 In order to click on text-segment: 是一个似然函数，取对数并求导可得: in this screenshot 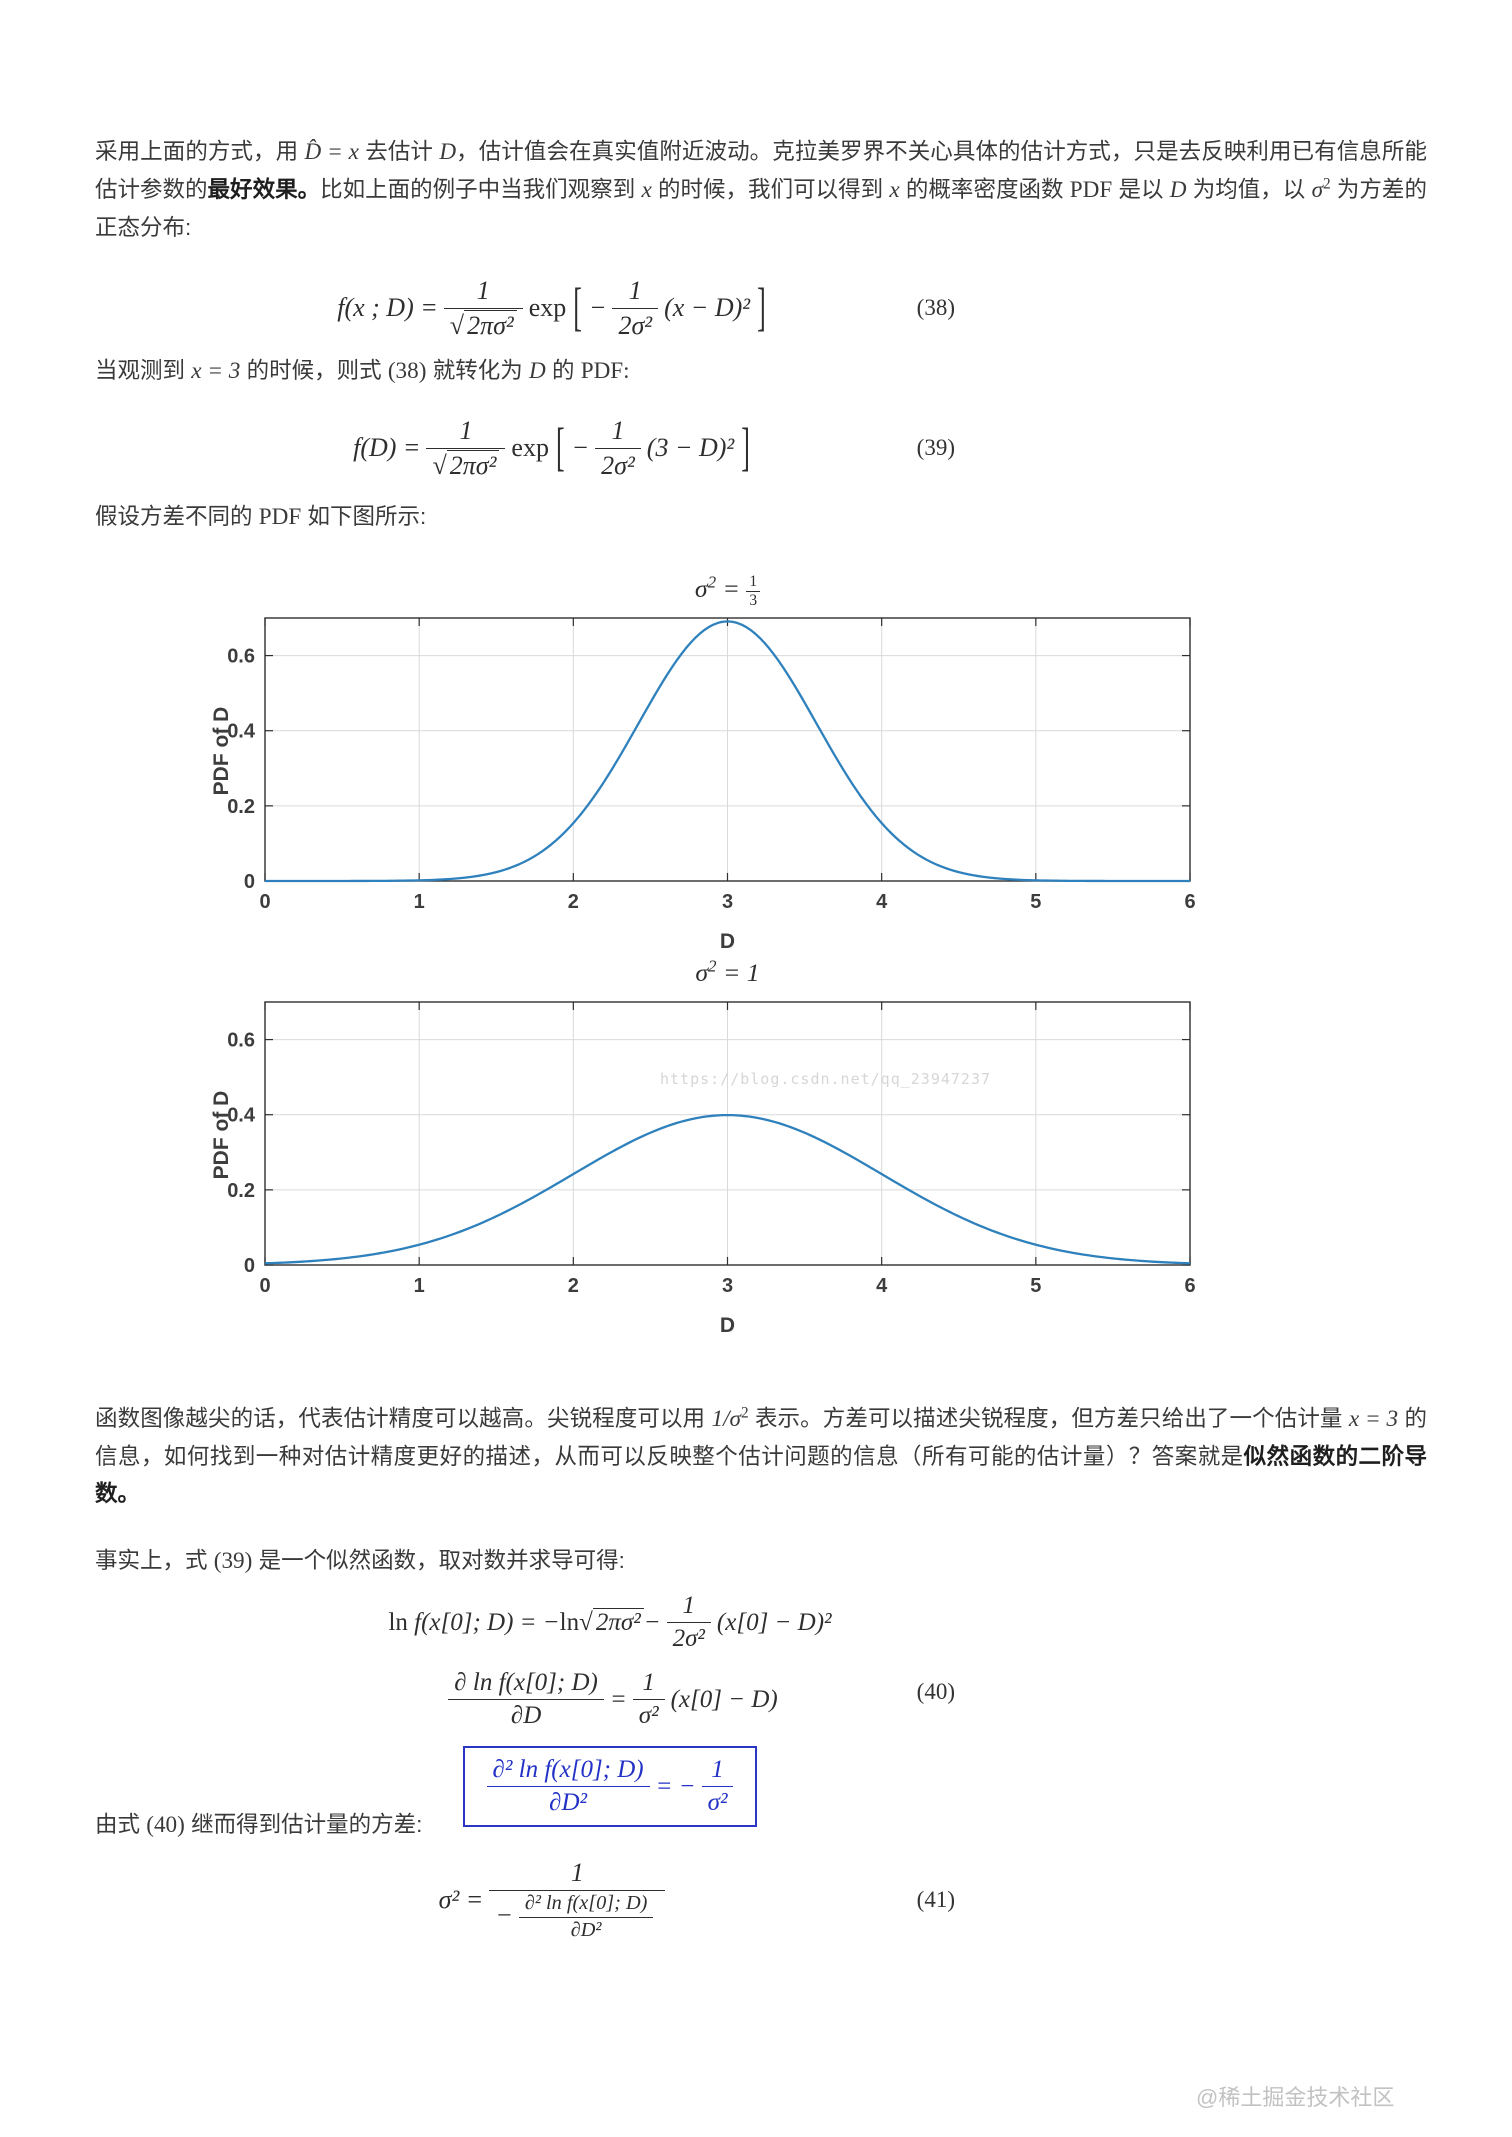, I will do `click(438, 1560)`.